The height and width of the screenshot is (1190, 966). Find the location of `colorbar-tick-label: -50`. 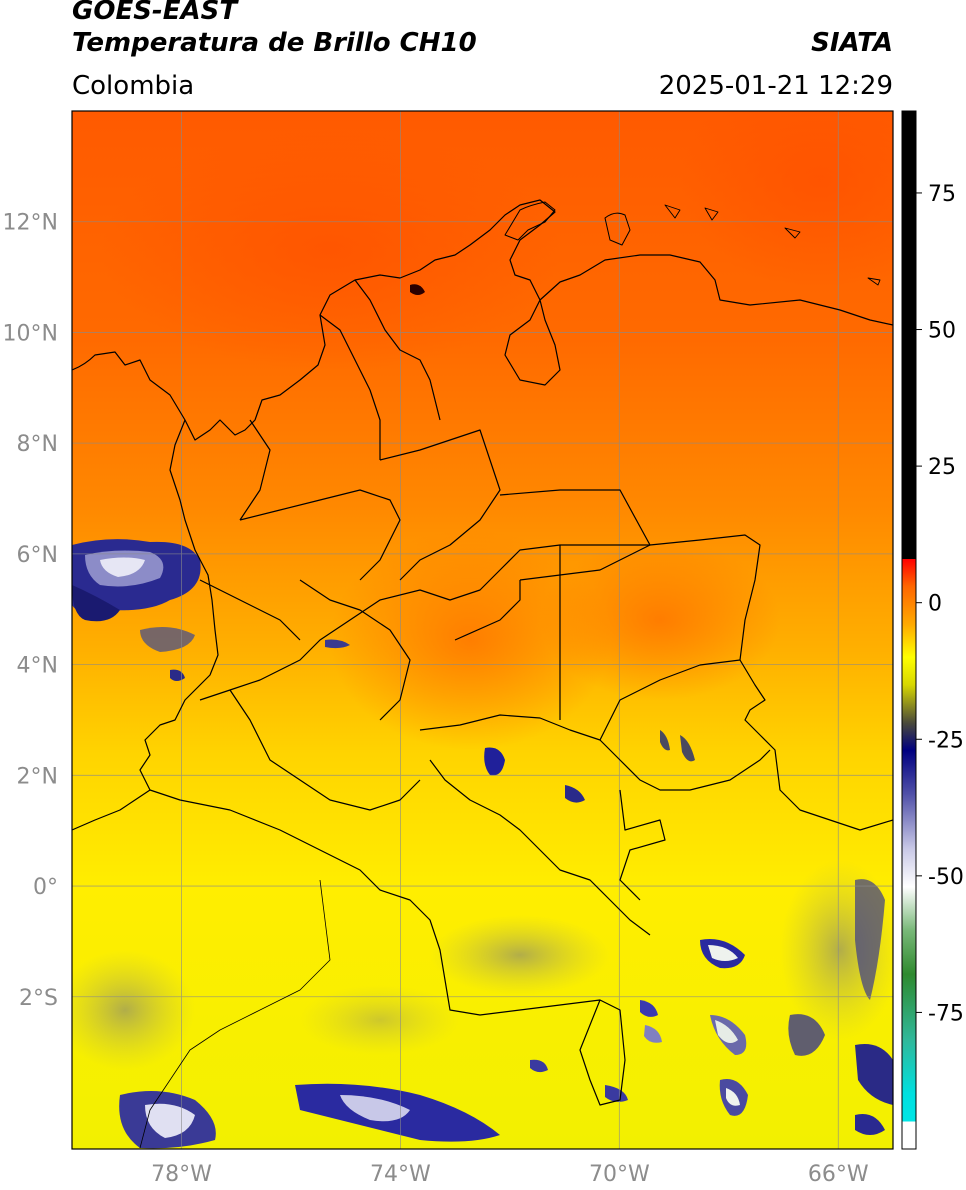

colorbar-tick-label: -50 is located at coordinates (946, 877).